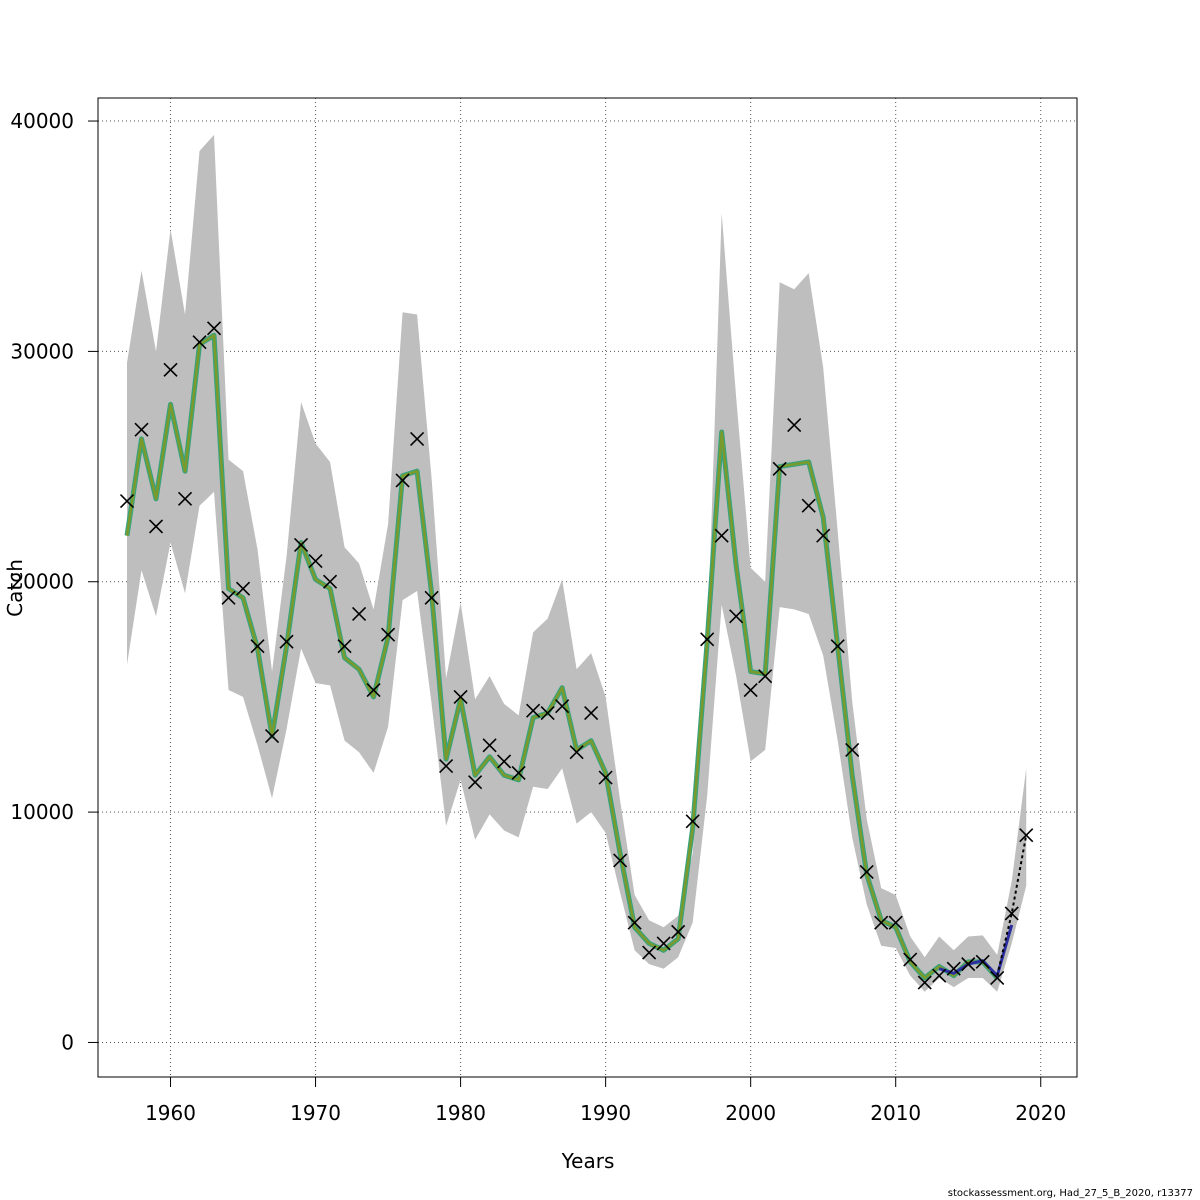 This screenshot has height=1200, width=1200. Describe the element at coordinates (1012, 905) in the screenshot. I see `dashed-estimate-line` at that location.